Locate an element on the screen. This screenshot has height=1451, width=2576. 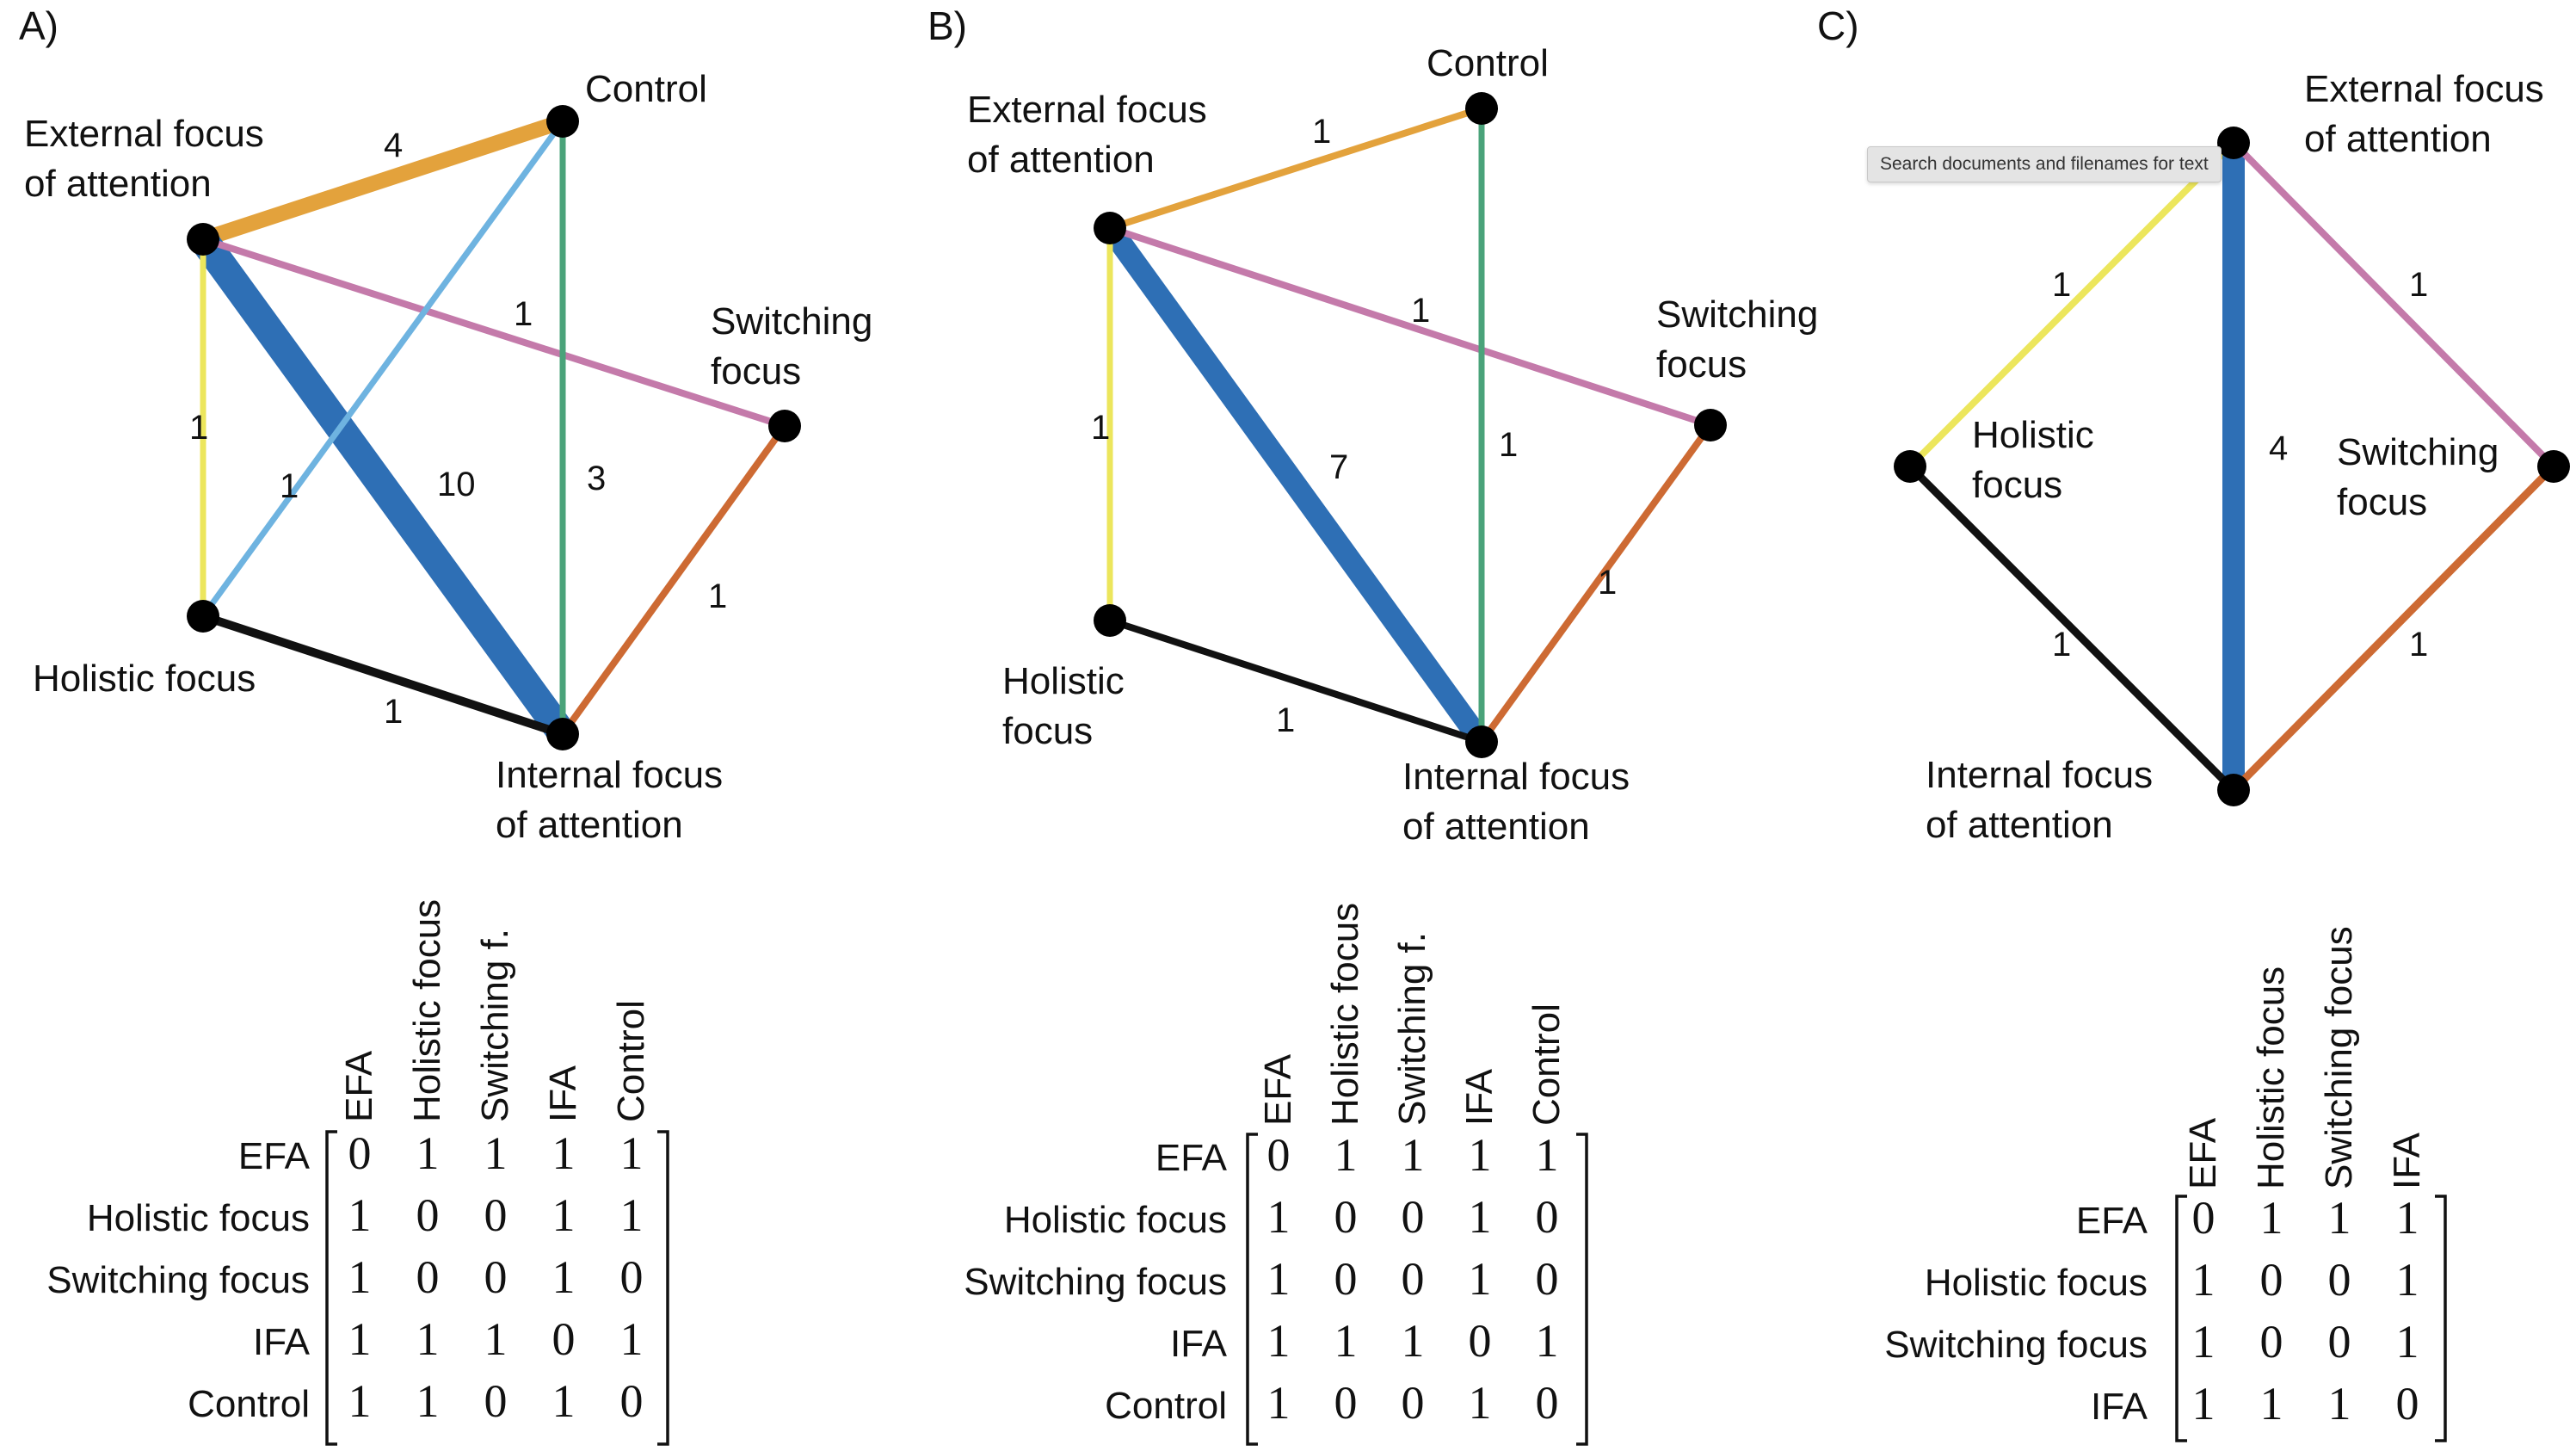
edge-efa-control is located at coordinates (382, 180).